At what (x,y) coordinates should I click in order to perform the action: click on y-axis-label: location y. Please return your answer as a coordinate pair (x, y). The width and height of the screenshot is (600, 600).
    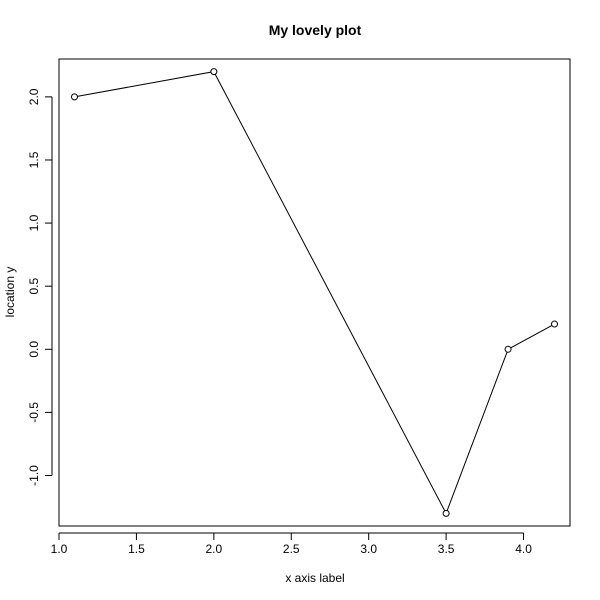
    Looking at the image, I should click on (10, 292).